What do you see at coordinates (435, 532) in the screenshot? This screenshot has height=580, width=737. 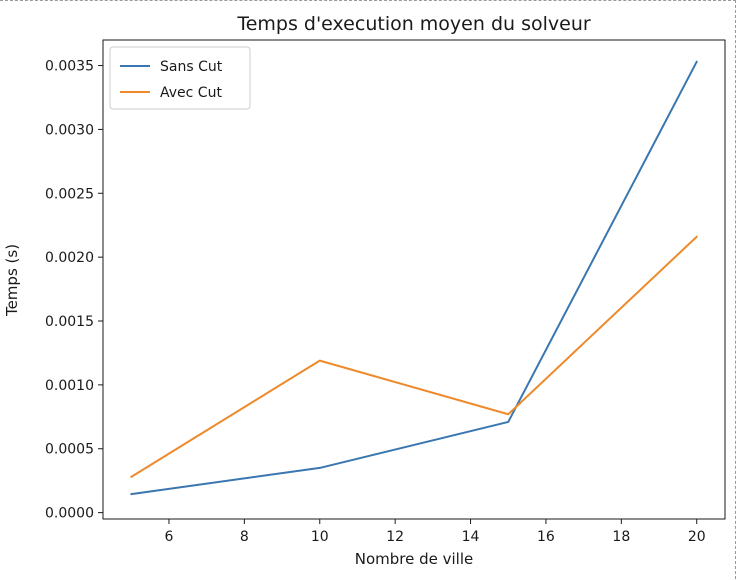 I see `x-axis: 6 8 10 12 14 16 18 20` at bounding box center [435, 532].